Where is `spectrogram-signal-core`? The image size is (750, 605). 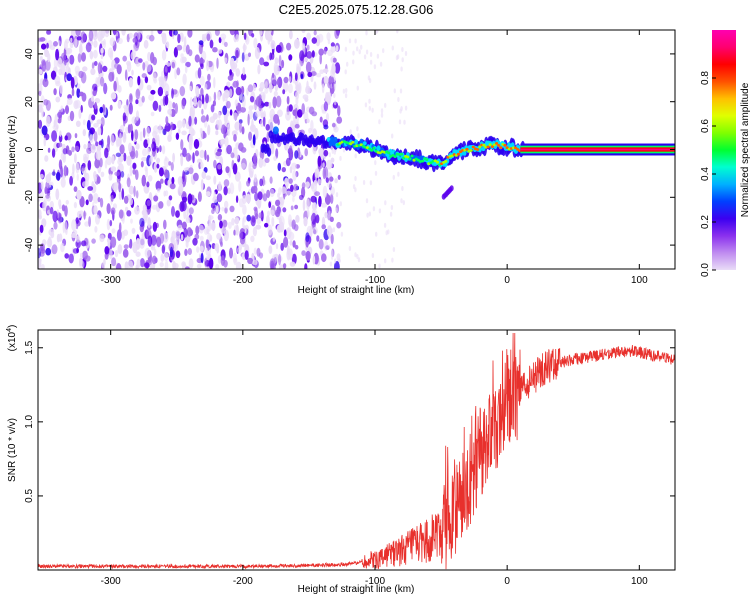 spectrogram-signal-core is located at coordinates (497, 143).